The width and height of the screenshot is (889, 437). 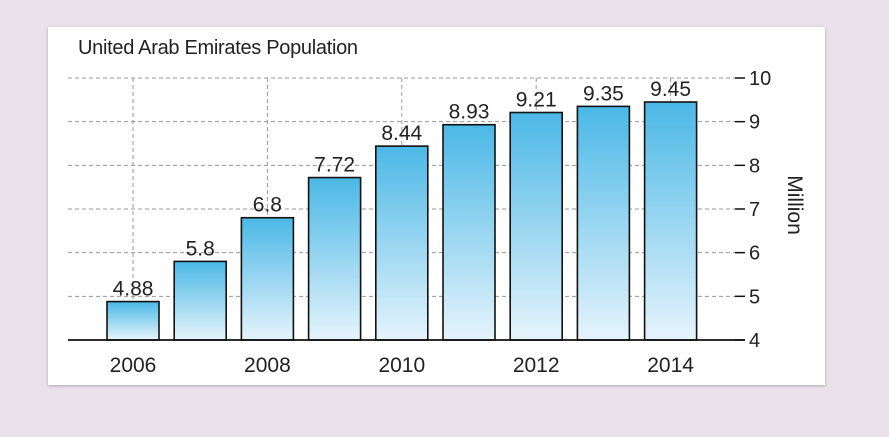 What do you see at coordinates (754, 341) in the screenshot?
I see `y-tick-label: 4` at bounding box center [754, 341].